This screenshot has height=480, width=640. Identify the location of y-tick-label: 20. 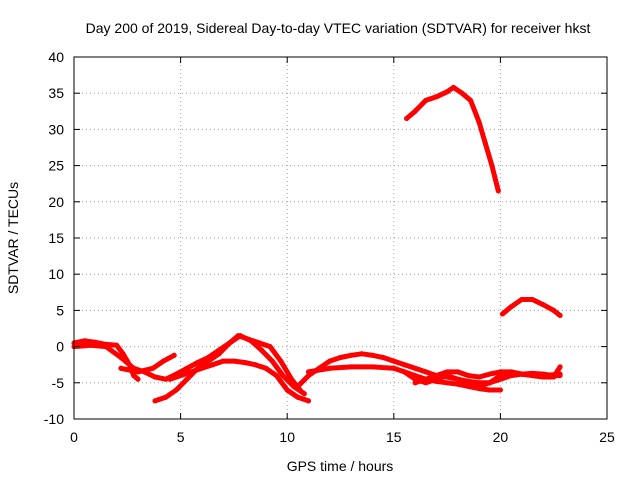
(56, 202).